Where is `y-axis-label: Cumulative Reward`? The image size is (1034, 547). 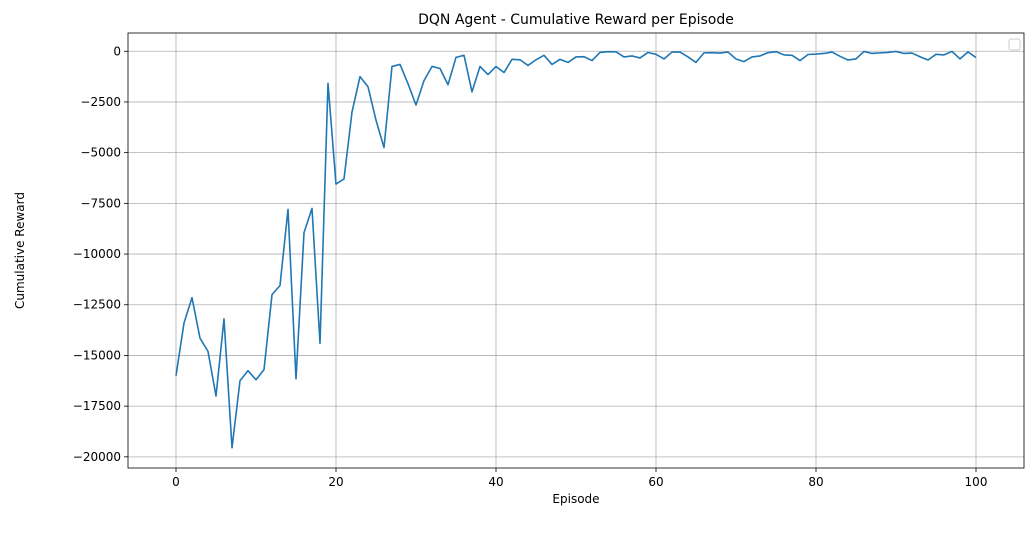 y-axis-label: Cumulative Reward is located at coordinates (20, 250).